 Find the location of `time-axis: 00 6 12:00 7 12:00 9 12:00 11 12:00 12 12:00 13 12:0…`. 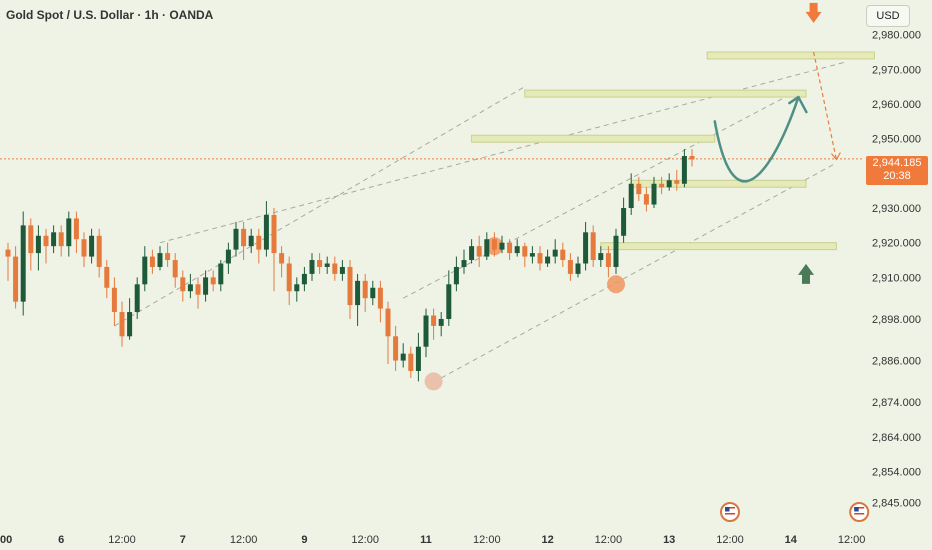

time-axis: 00 6 12:00 7 12:00 9 12:00 11 12:00 12 12:00 13 12:0… is located at coordinates (432, 540).